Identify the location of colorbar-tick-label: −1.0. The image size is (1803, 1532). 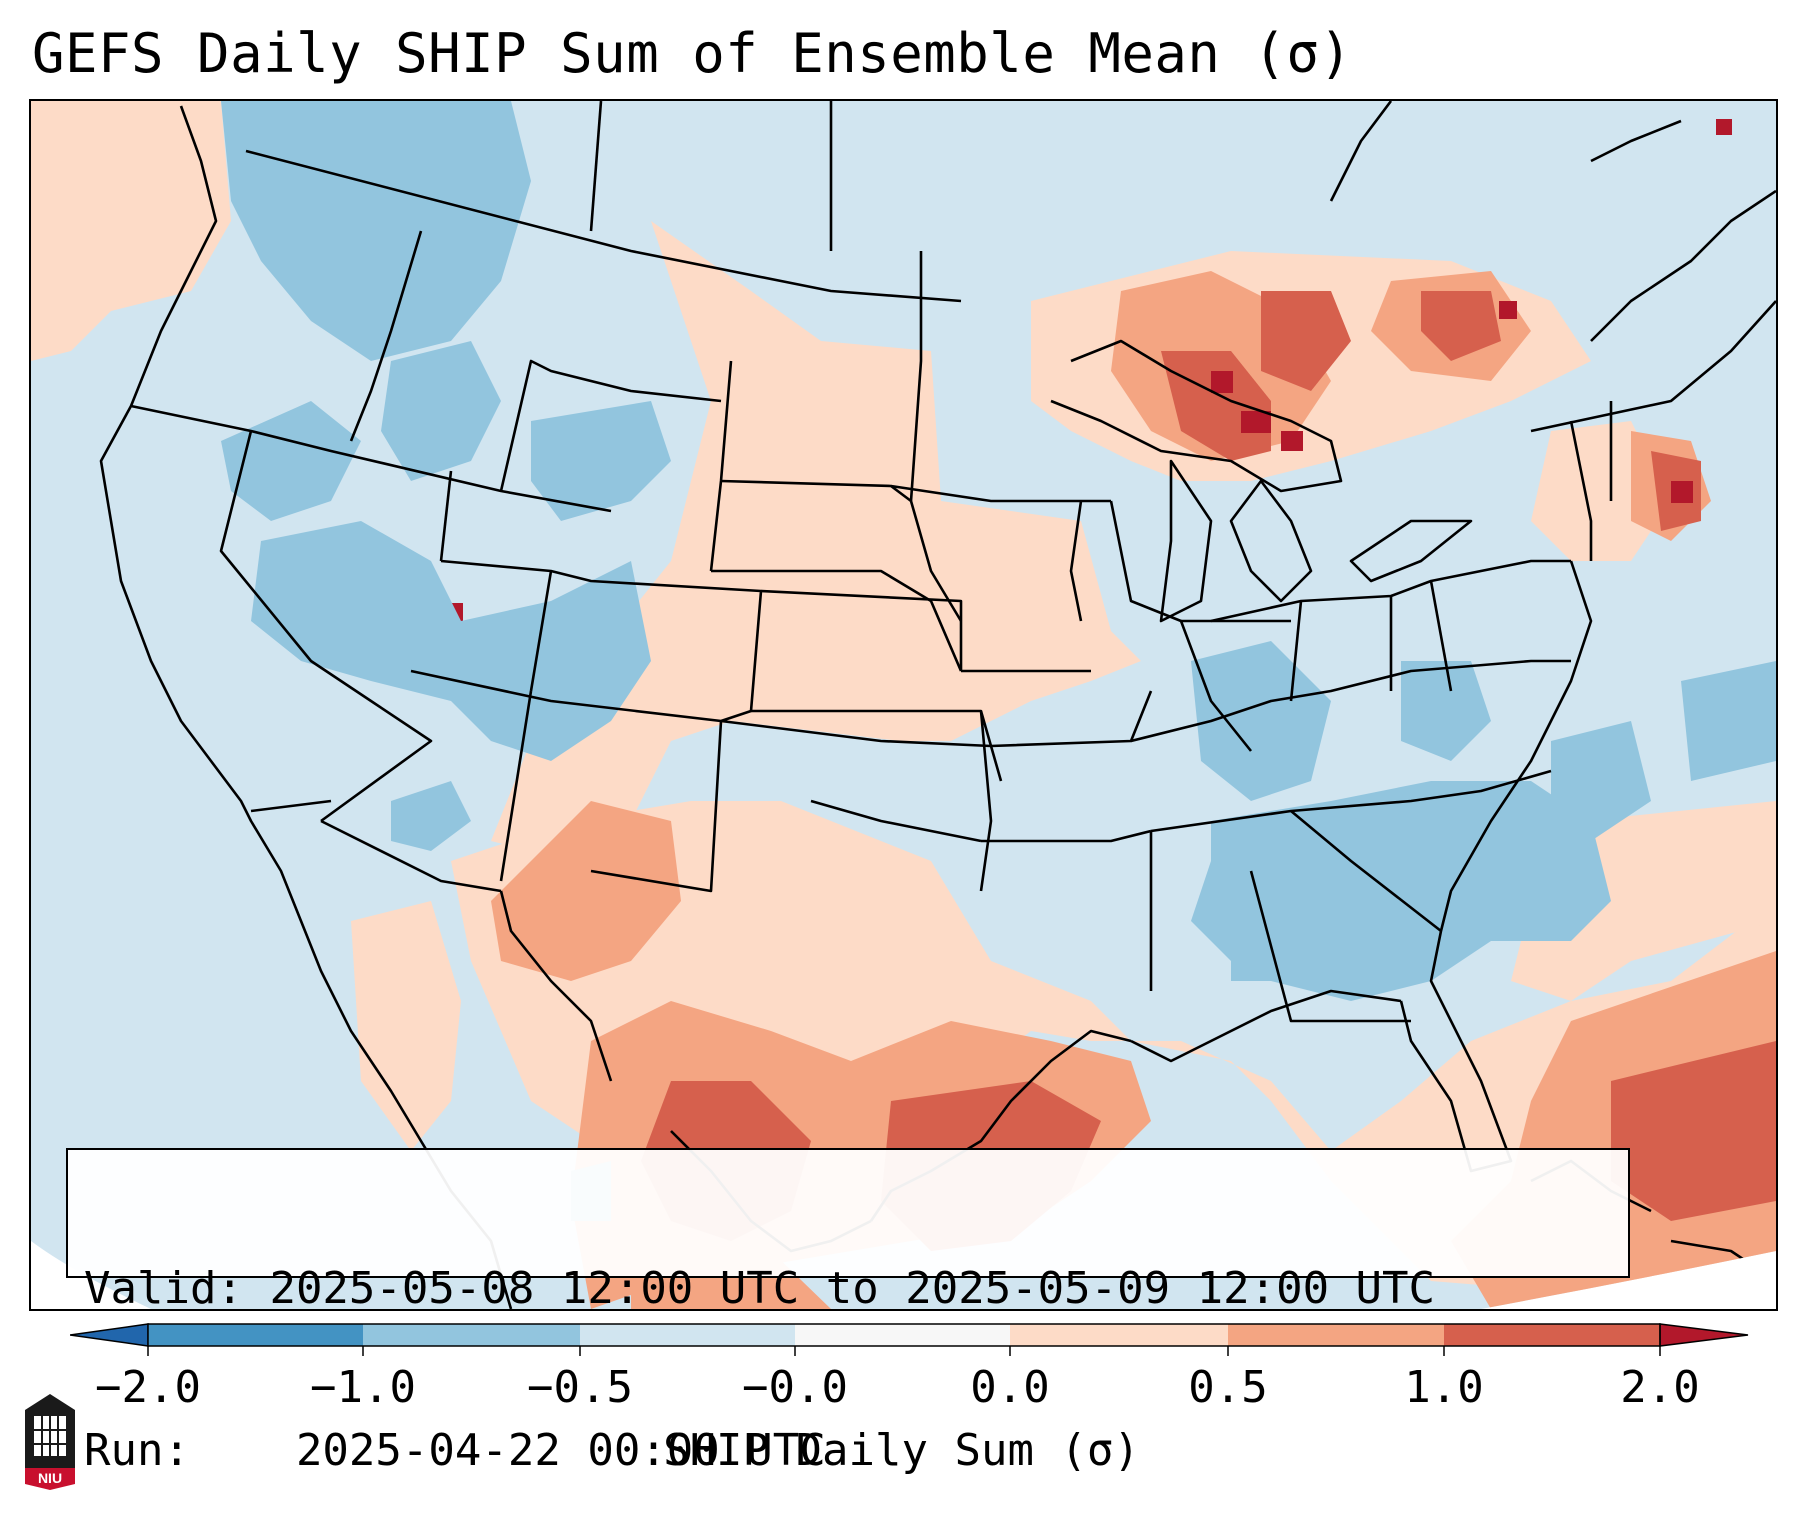
(363, 1387).